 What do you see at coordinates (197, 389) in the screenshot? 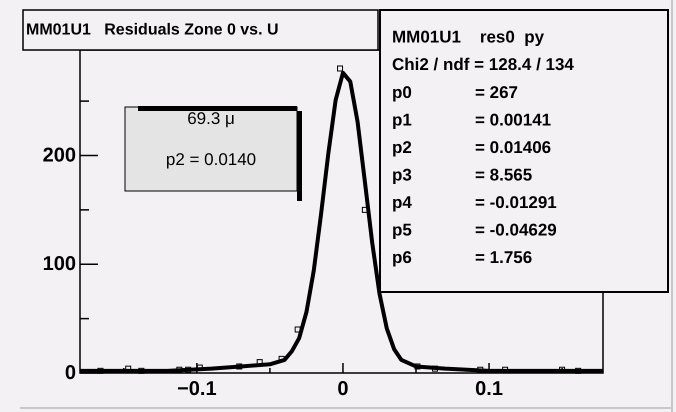
I see `x-tick-label: −0.1` at bounding box center [197, 389].